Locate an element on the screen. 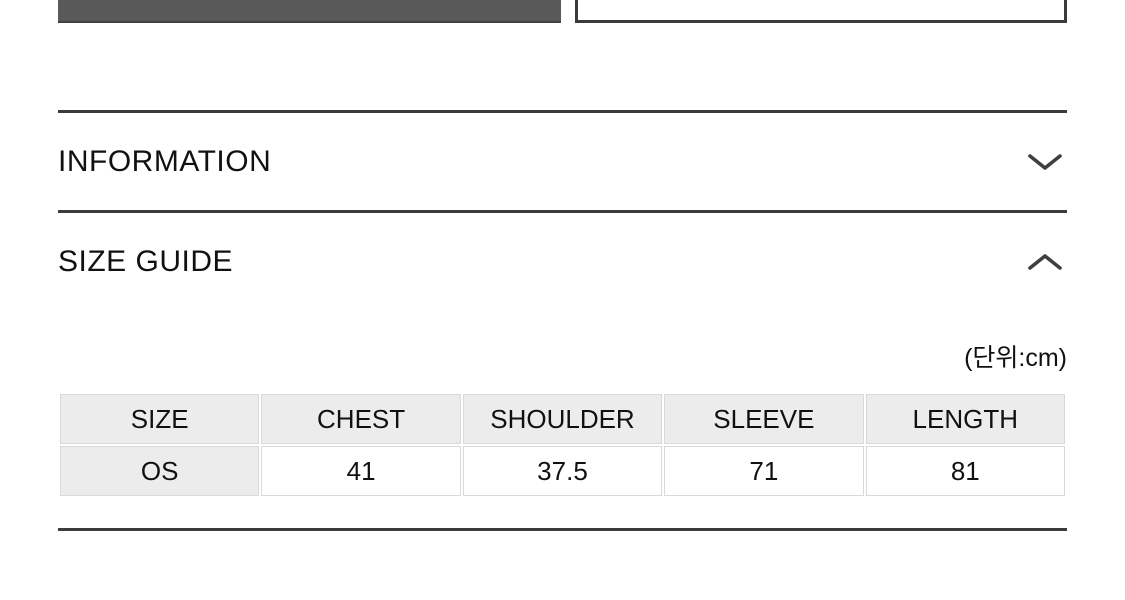  cell-sleeve-value: 71 is located at coordinates (764, 471).